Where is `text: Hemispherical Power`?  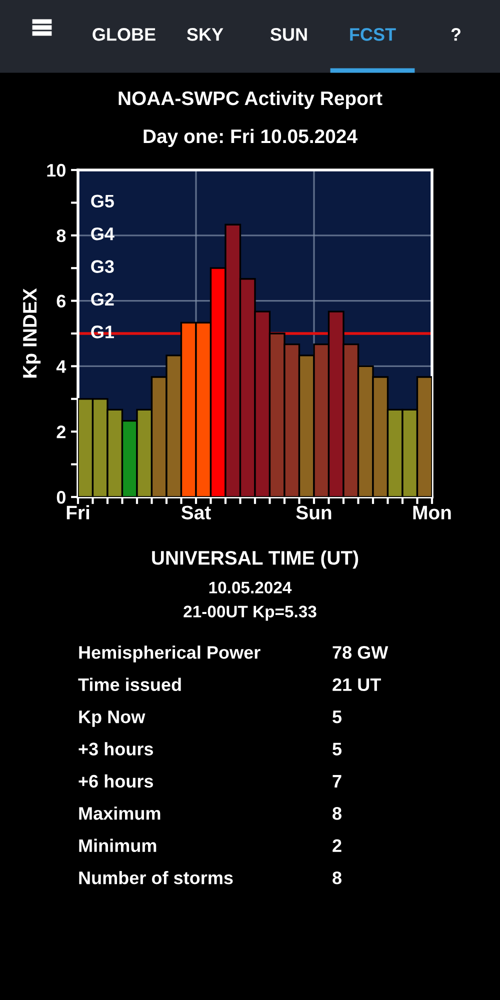
text: Hemispherical Power is located at coordinates (169, 654).